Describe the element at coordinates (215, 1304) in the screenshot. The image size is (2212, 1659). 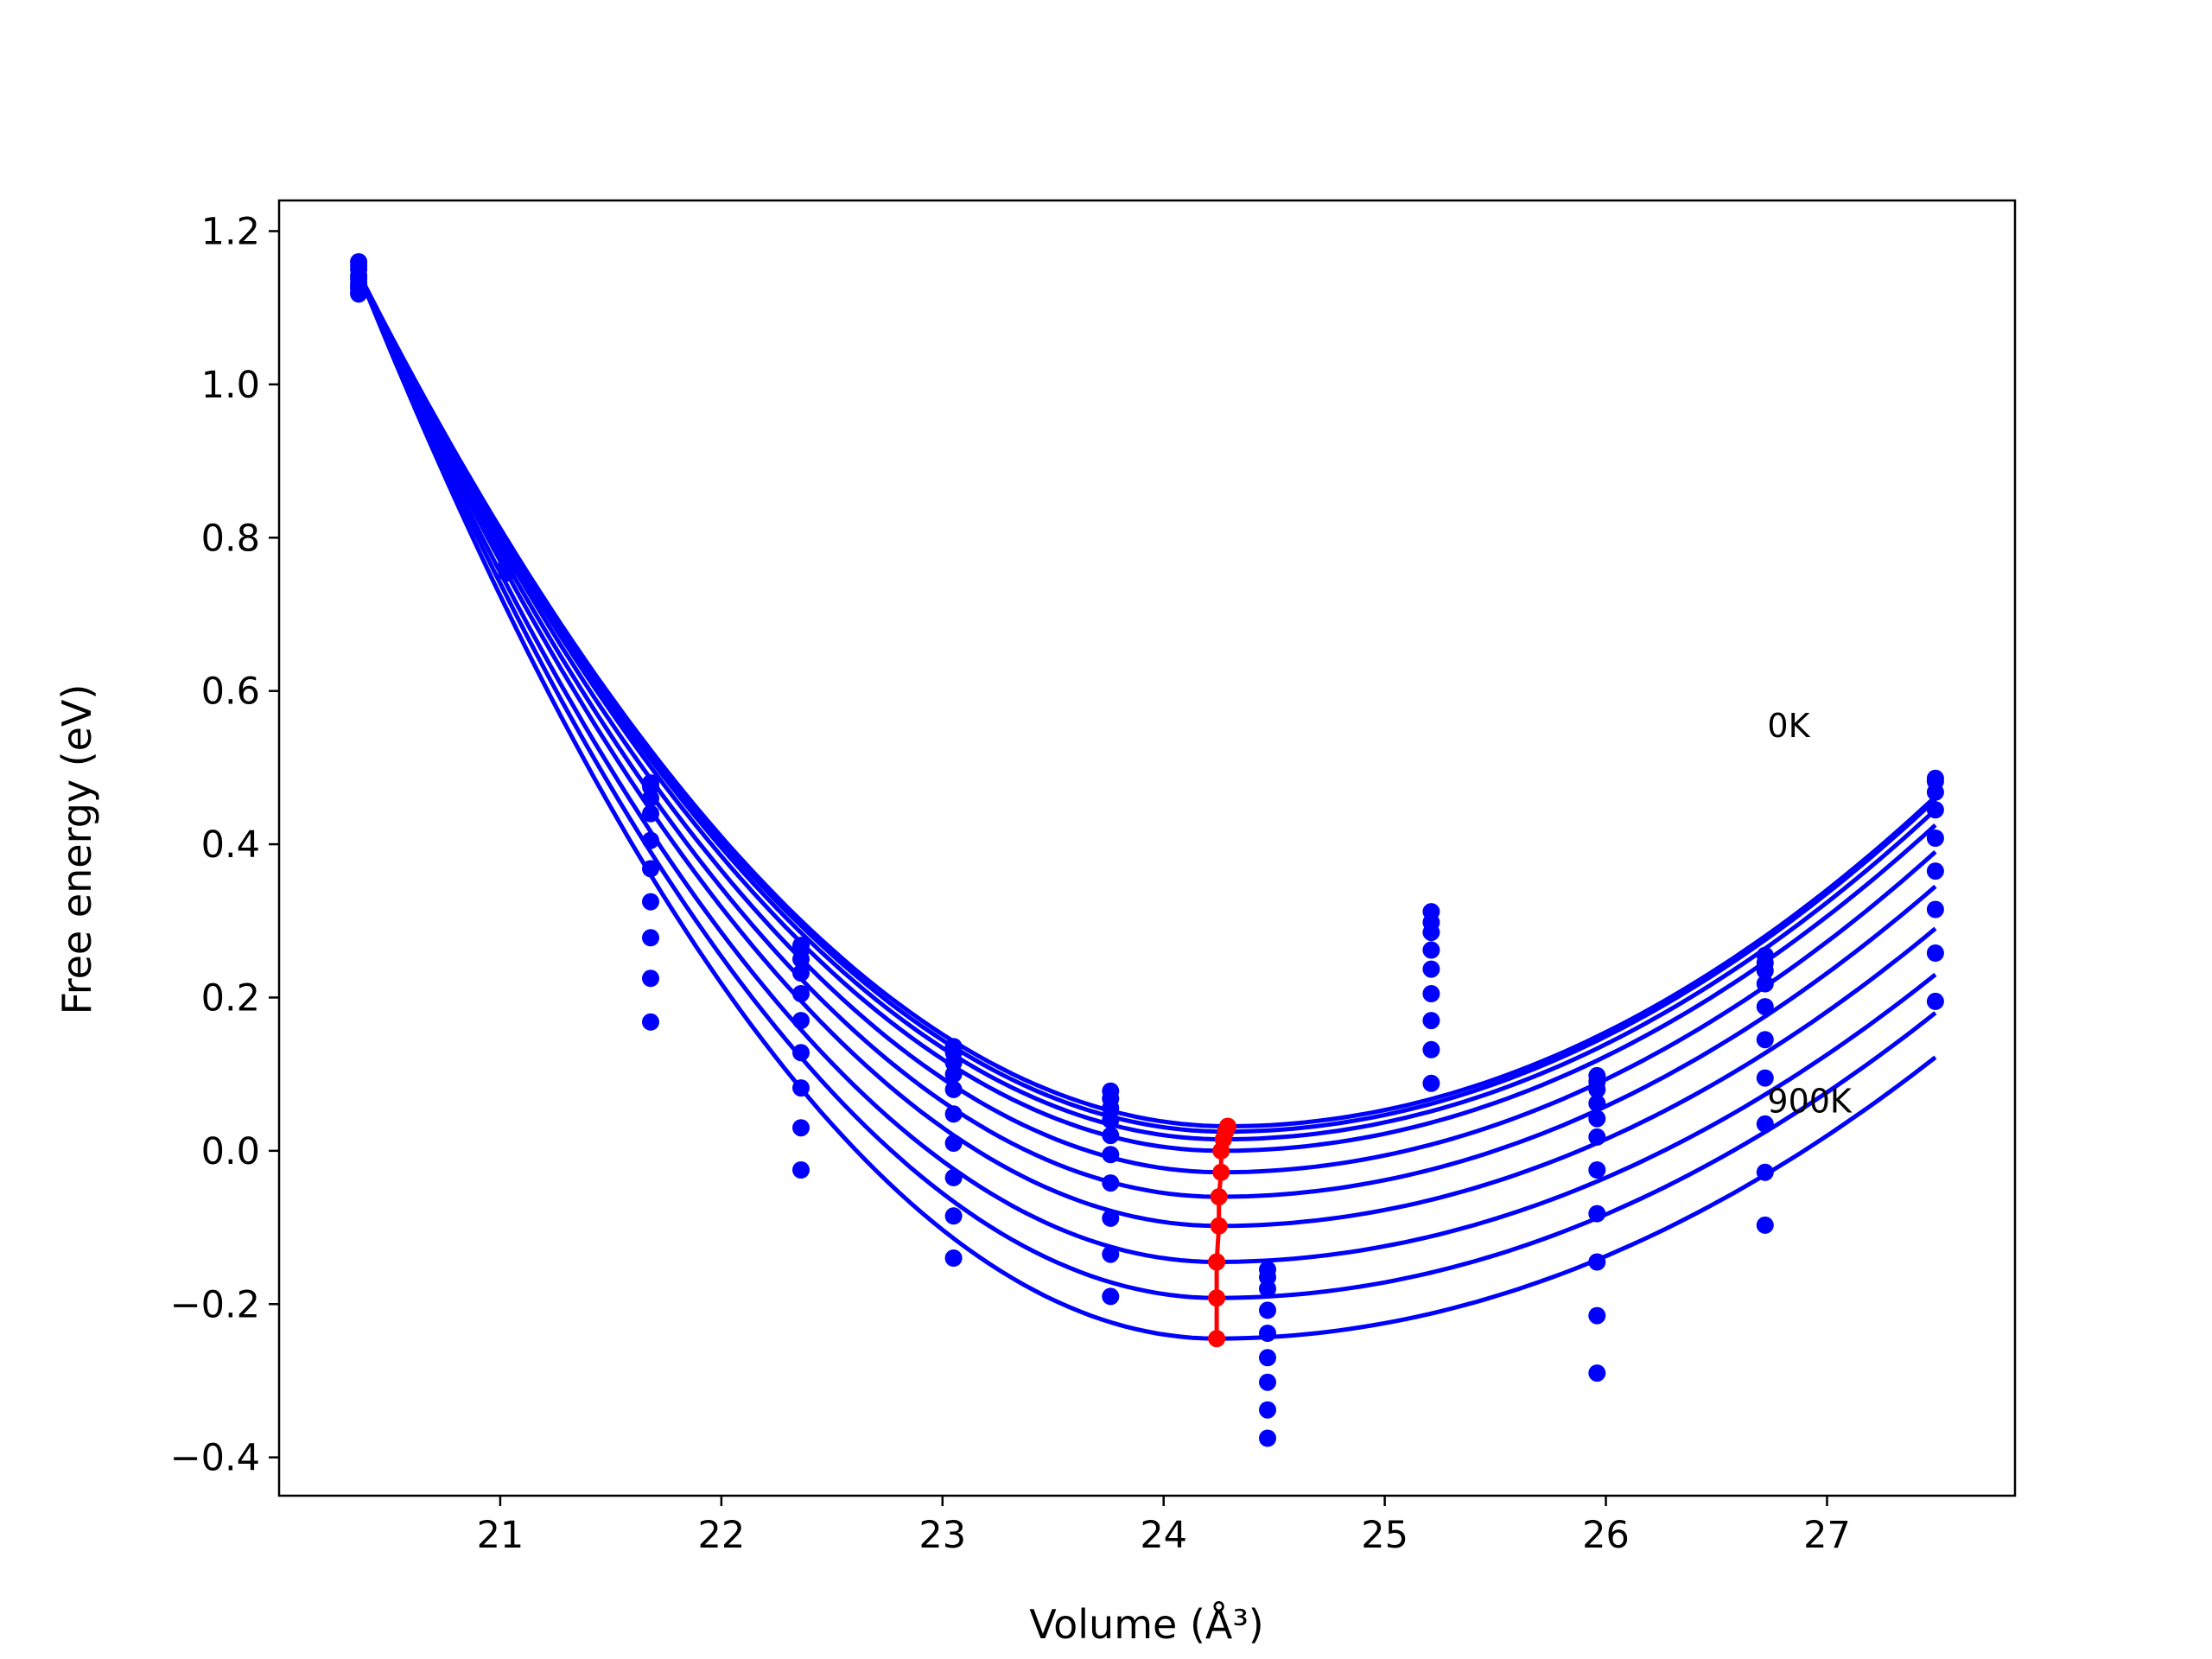
I see `y-tick-label: −0.2` at that location.